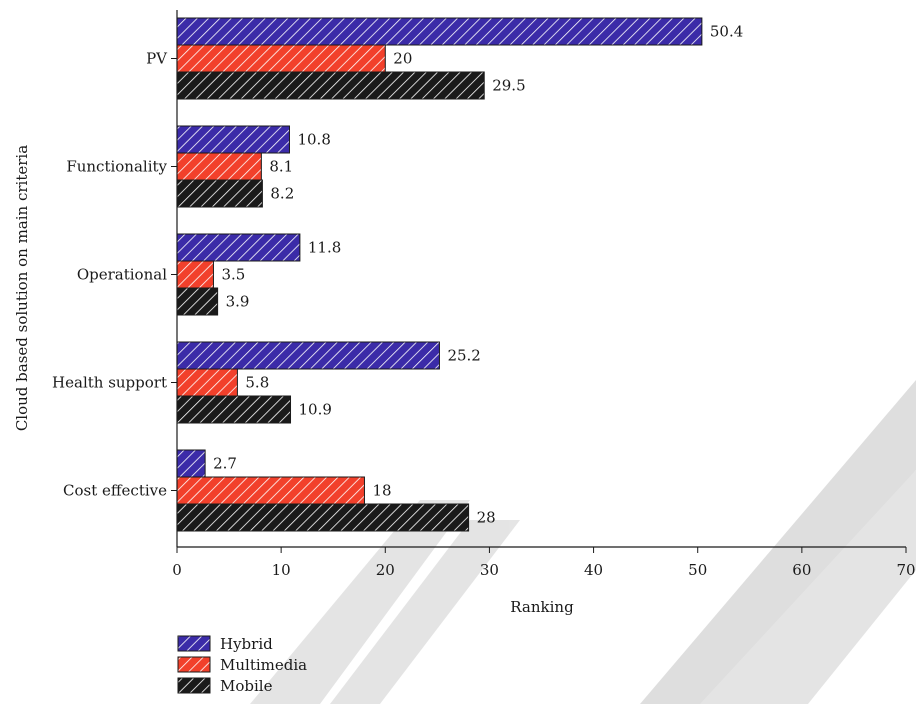 This screenshot has width=916, height=707. What do you see at coordinates (282, 194) in the screenshot?
I see `bar-value-label: 8.2` at bounding box center [282, 194].